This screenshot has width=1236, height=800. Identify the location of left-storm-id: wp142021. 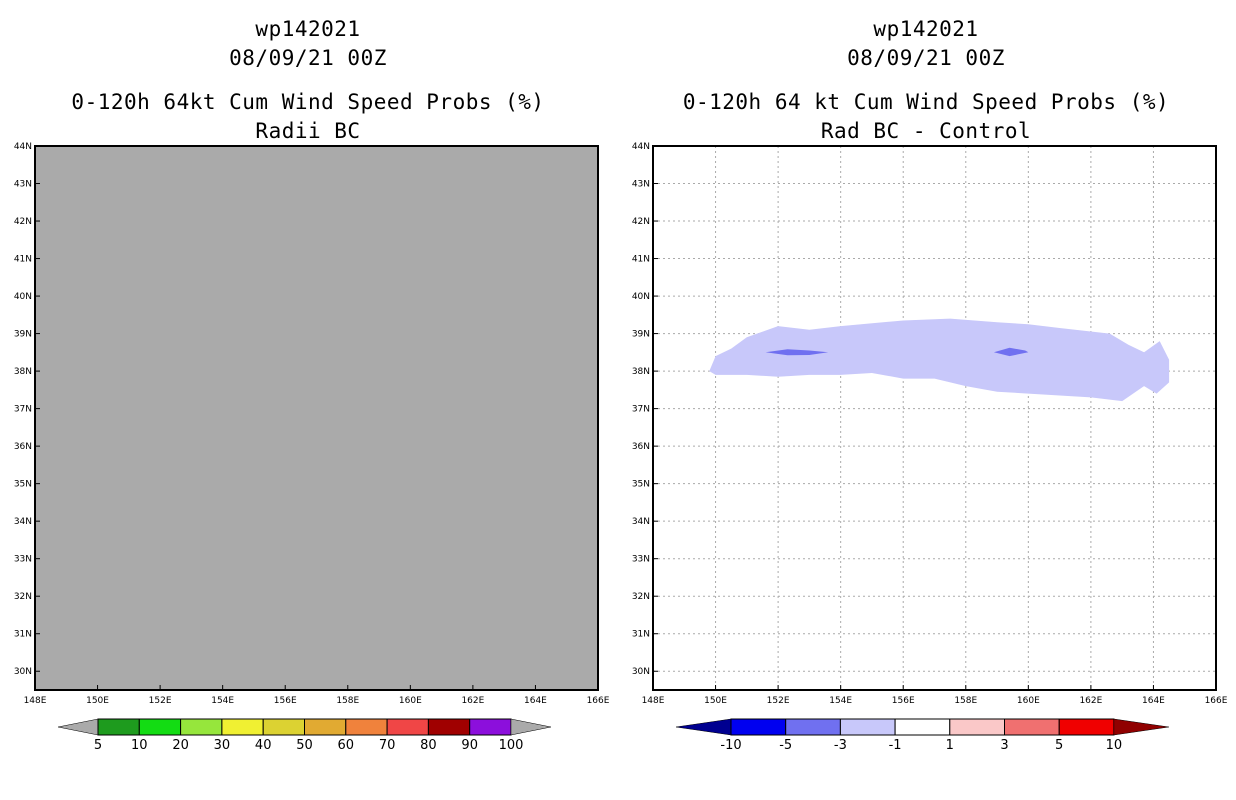
(308, 29).